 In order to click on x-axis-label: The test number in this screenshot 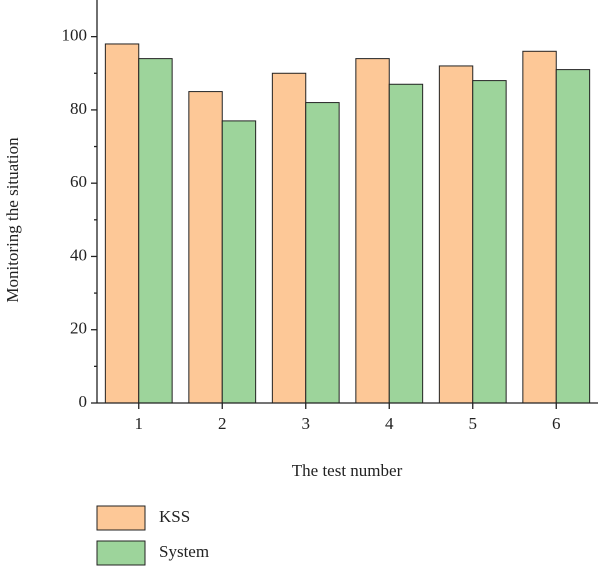, I will do `click(347, 470)`.